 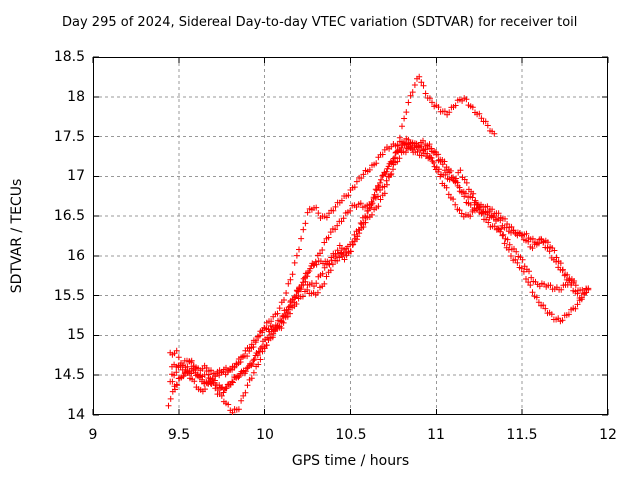 I want to click on x-tick-label: 9, so click(x=93, y=435).